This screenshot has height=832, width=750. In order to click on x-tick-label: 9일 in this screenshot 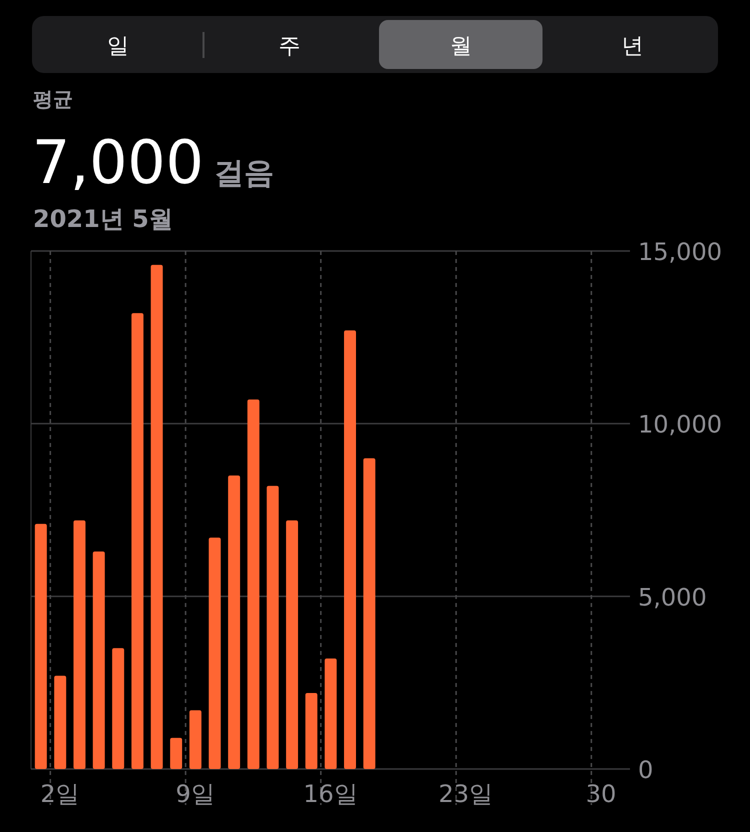, I will do `click(195, 794)`.